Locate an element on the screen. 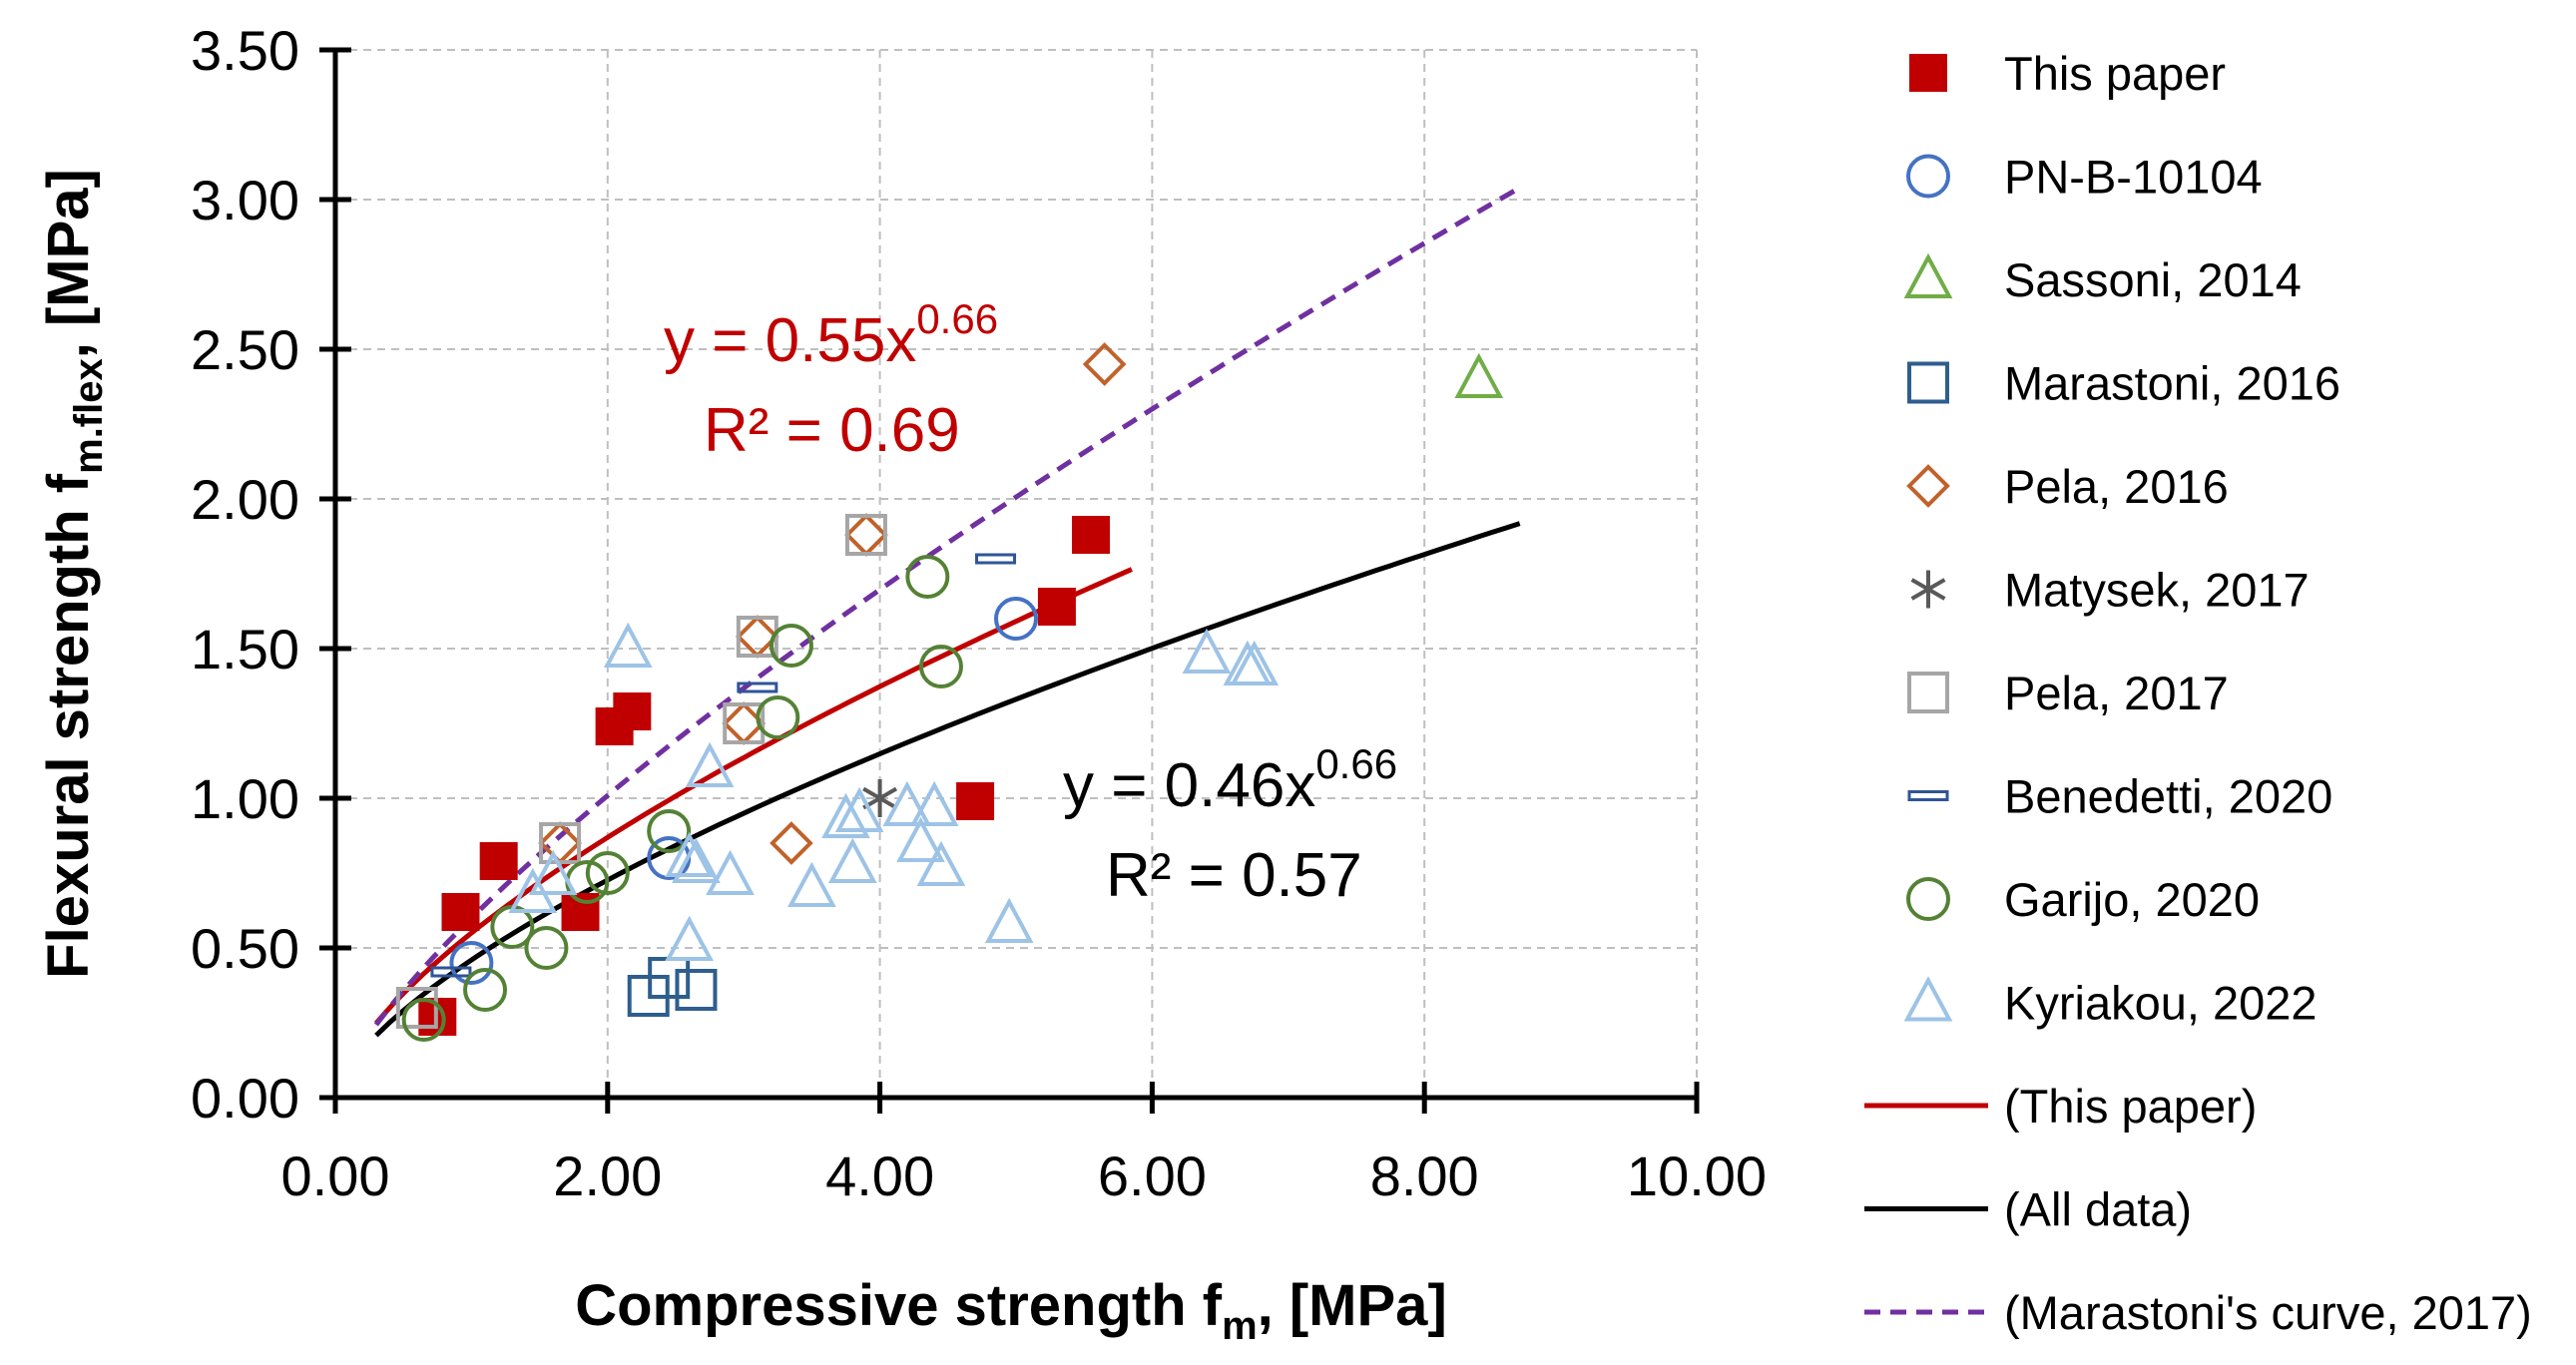 Image resolution: width=2576 pixels, height=1365 pixels. x-tick-label: 10.00 is located at coordinates (1697, 1175).